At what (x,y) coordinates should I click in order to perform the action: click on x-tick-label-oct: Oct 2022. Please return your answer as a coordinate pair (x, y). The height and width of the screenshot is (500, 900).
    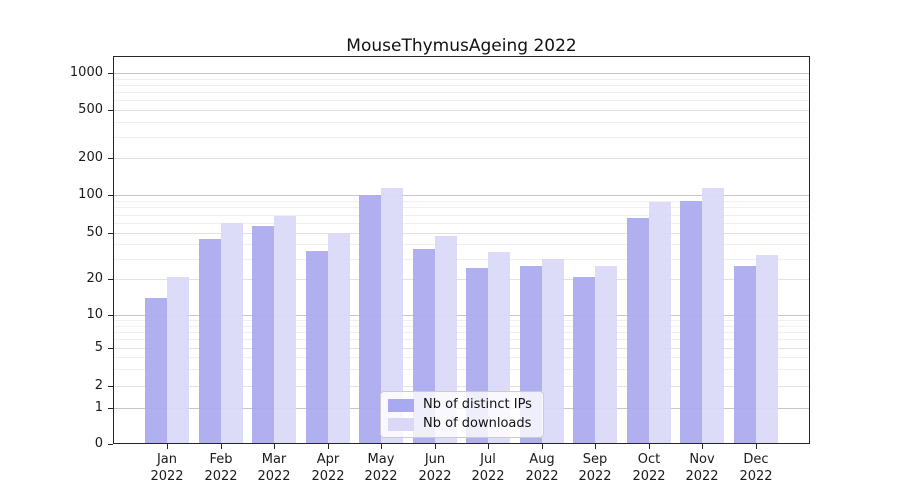
    Looking at the image, I should click on (649, 468).